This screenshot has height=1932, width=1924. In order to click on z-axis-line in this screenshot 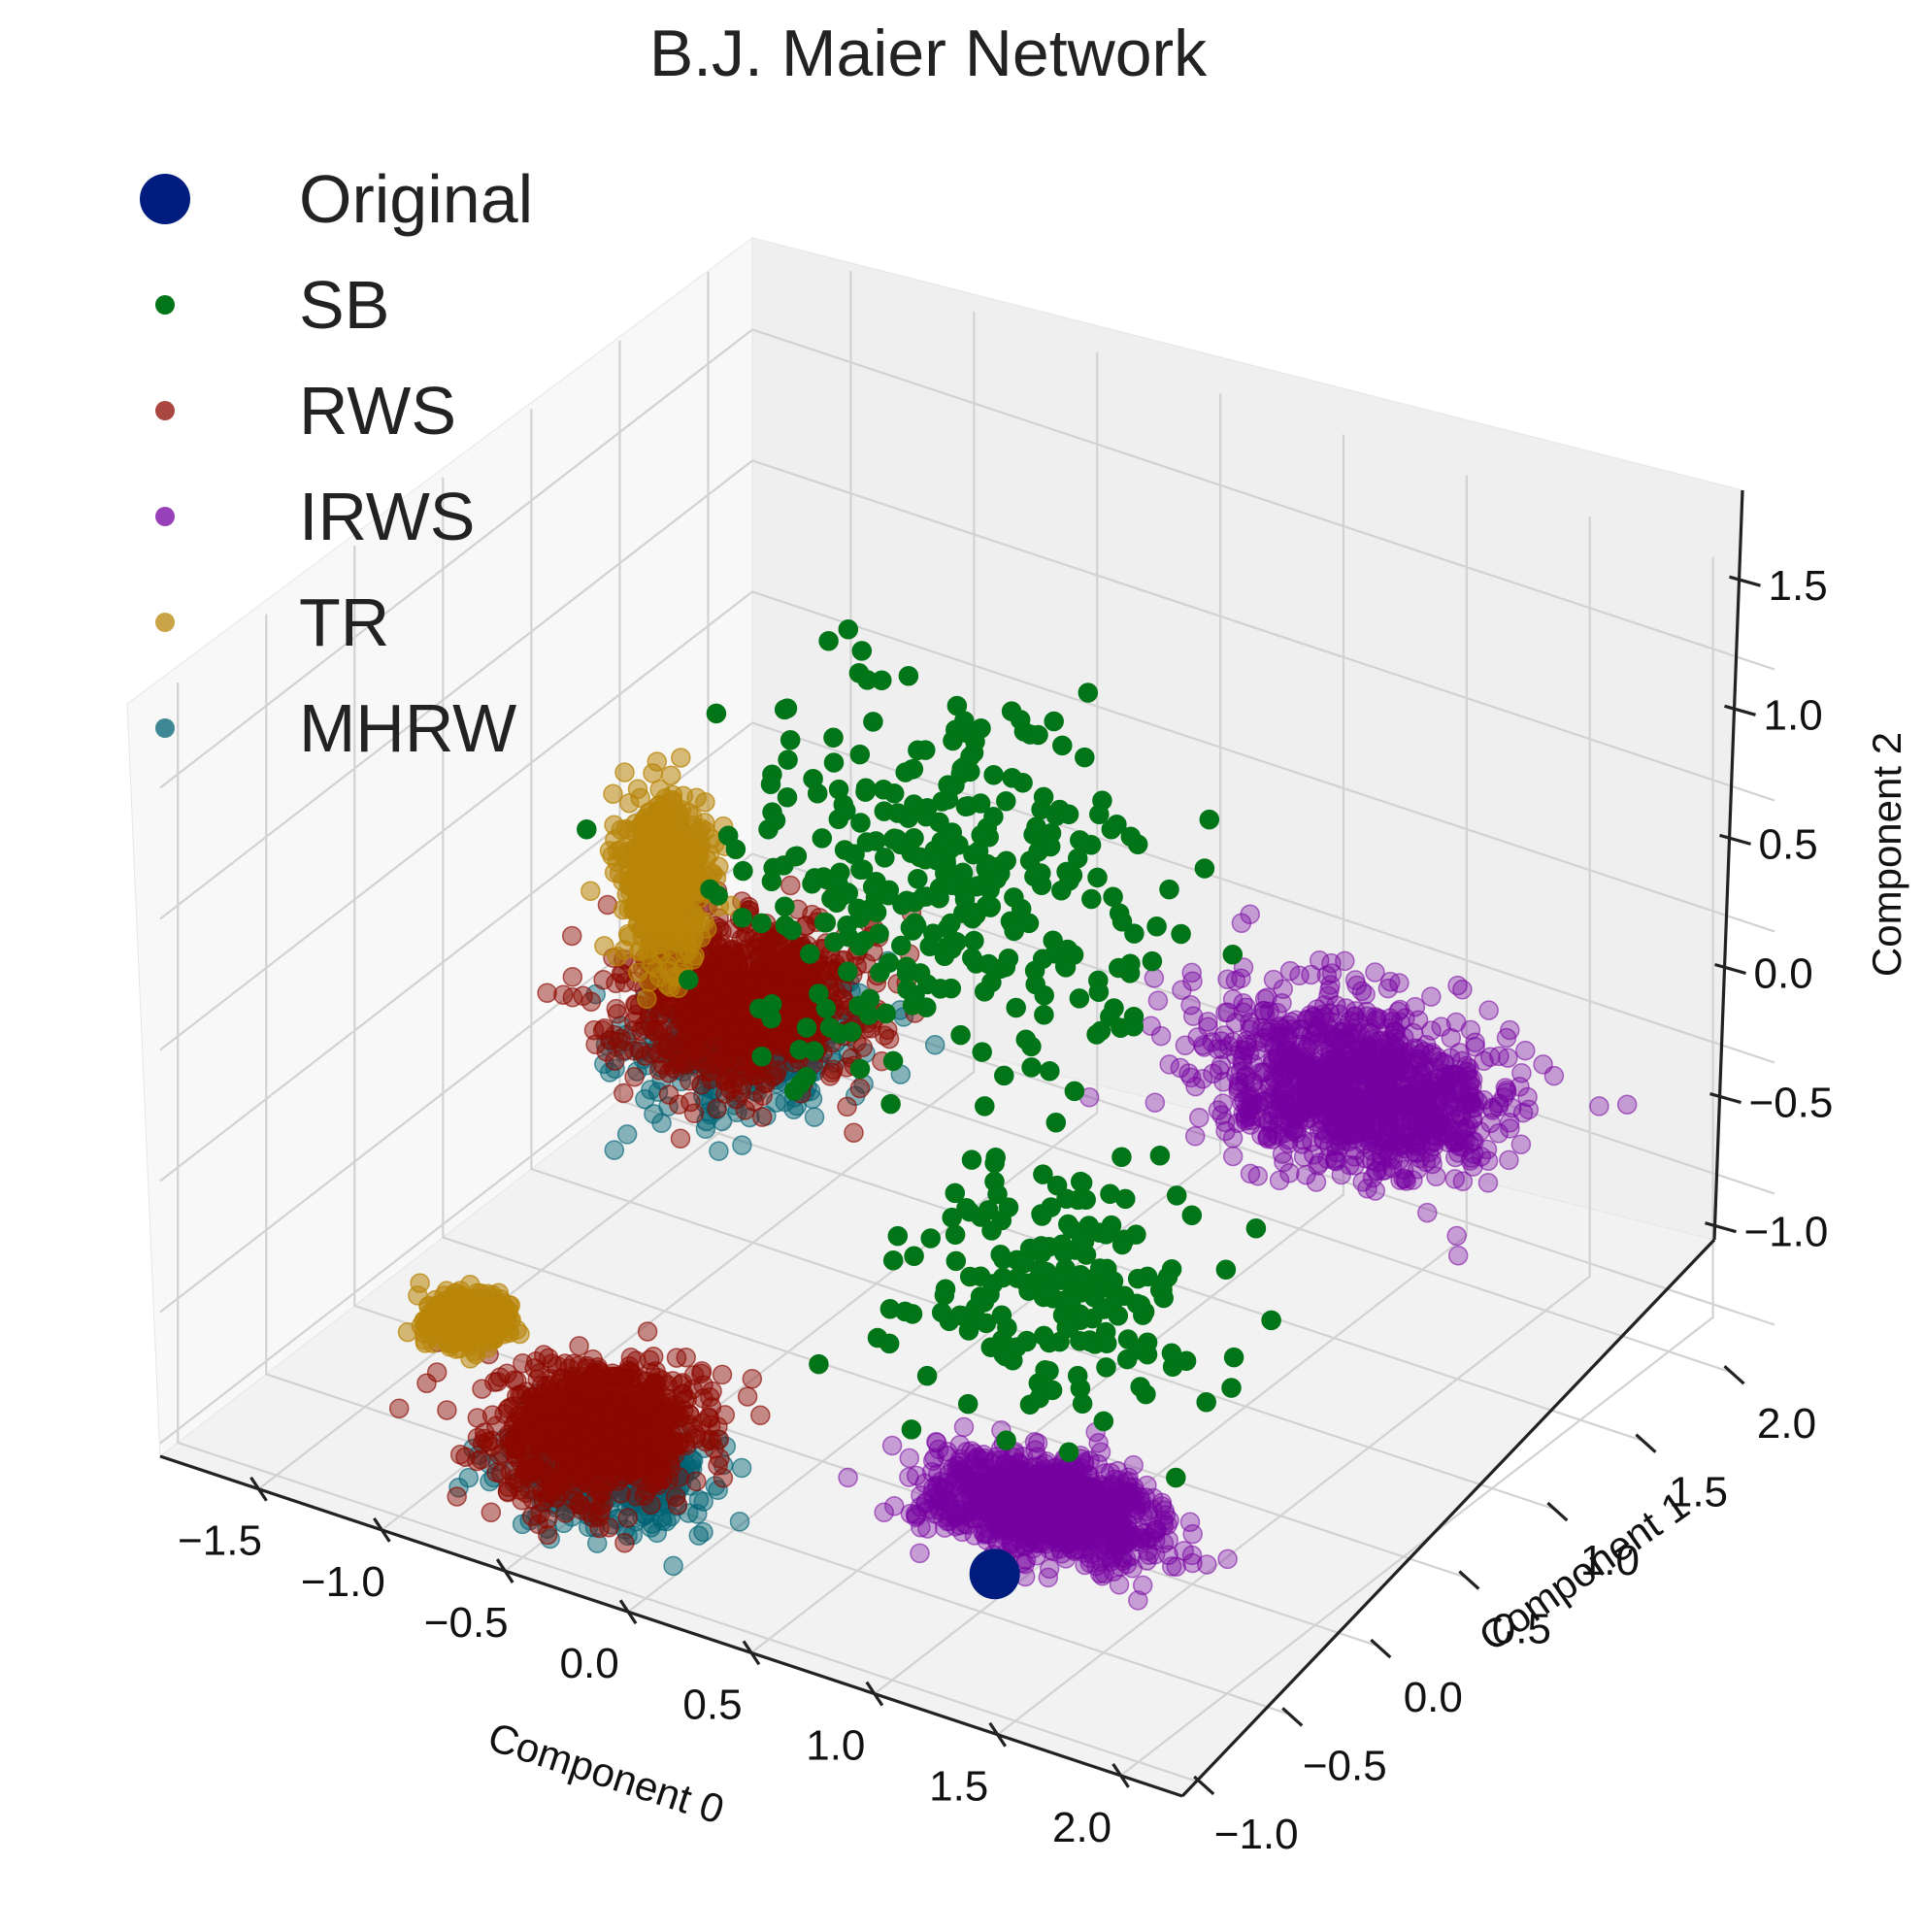, I will do `click(1728, 865)`.